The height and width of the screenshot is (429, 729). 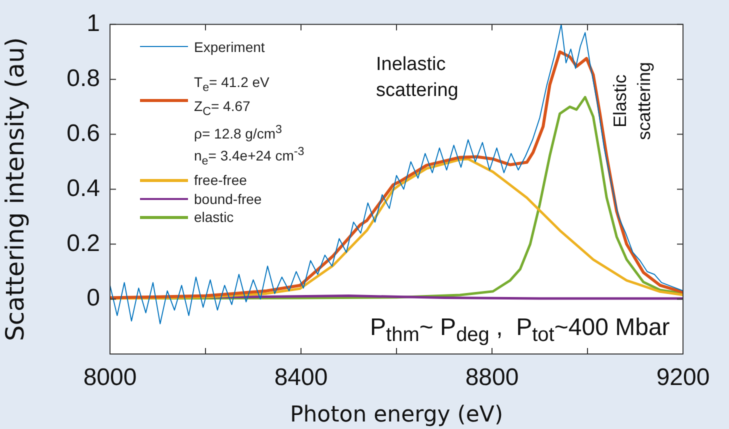 What do you see at coordinates (15, 189) in the screenshot?
I see `y-axis-title: Scattering intensity (au)` at bounding box center [15, 189].